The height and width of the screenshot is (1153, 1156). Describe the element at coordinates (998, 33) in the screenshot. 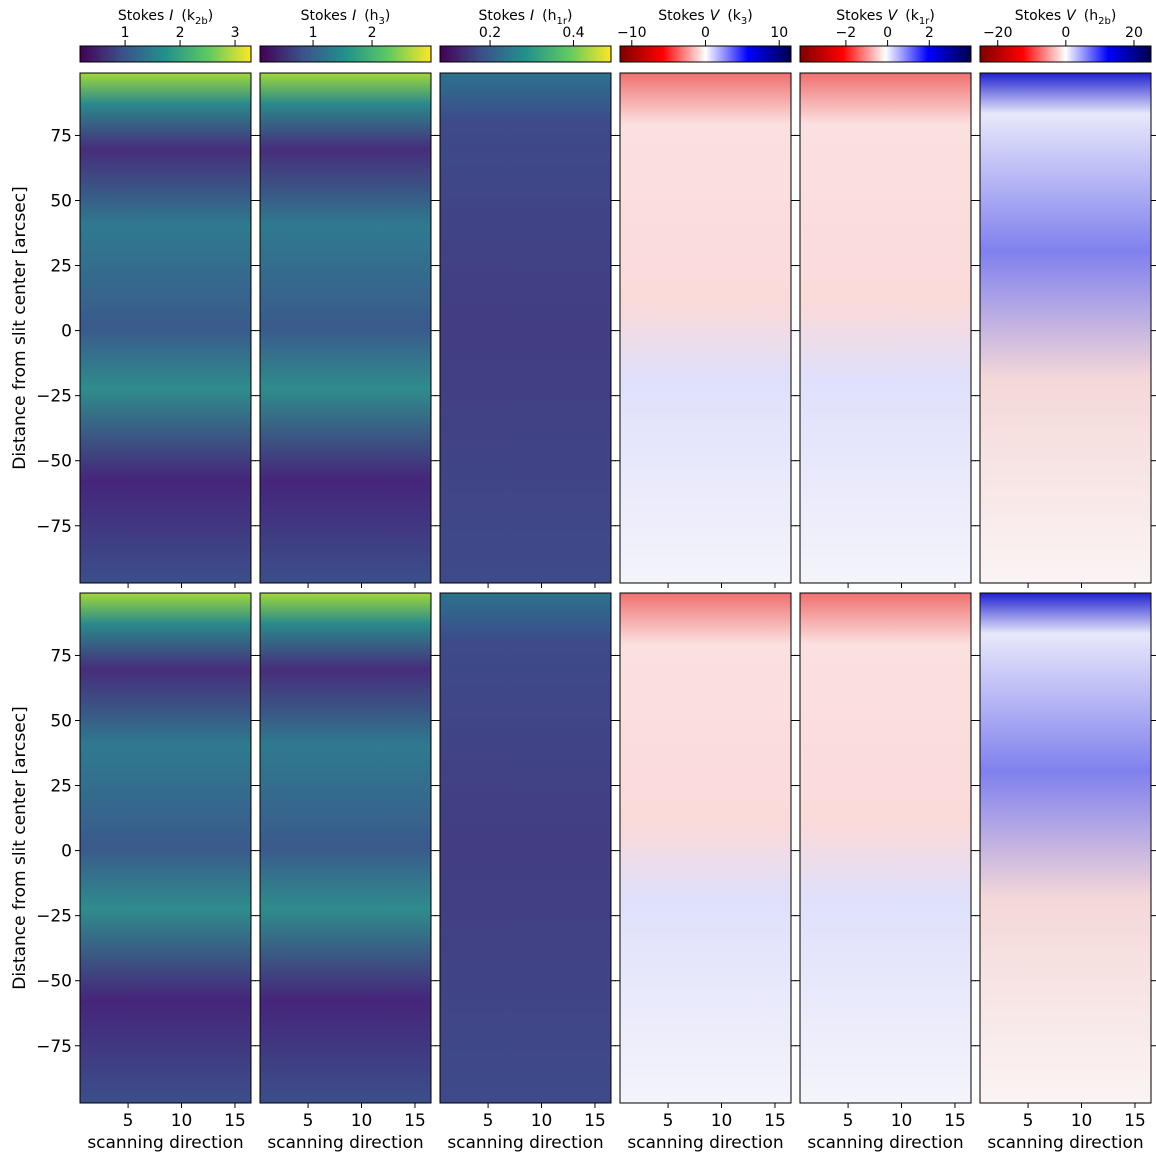

I see `colorbar-tick-label: −20` at that location.